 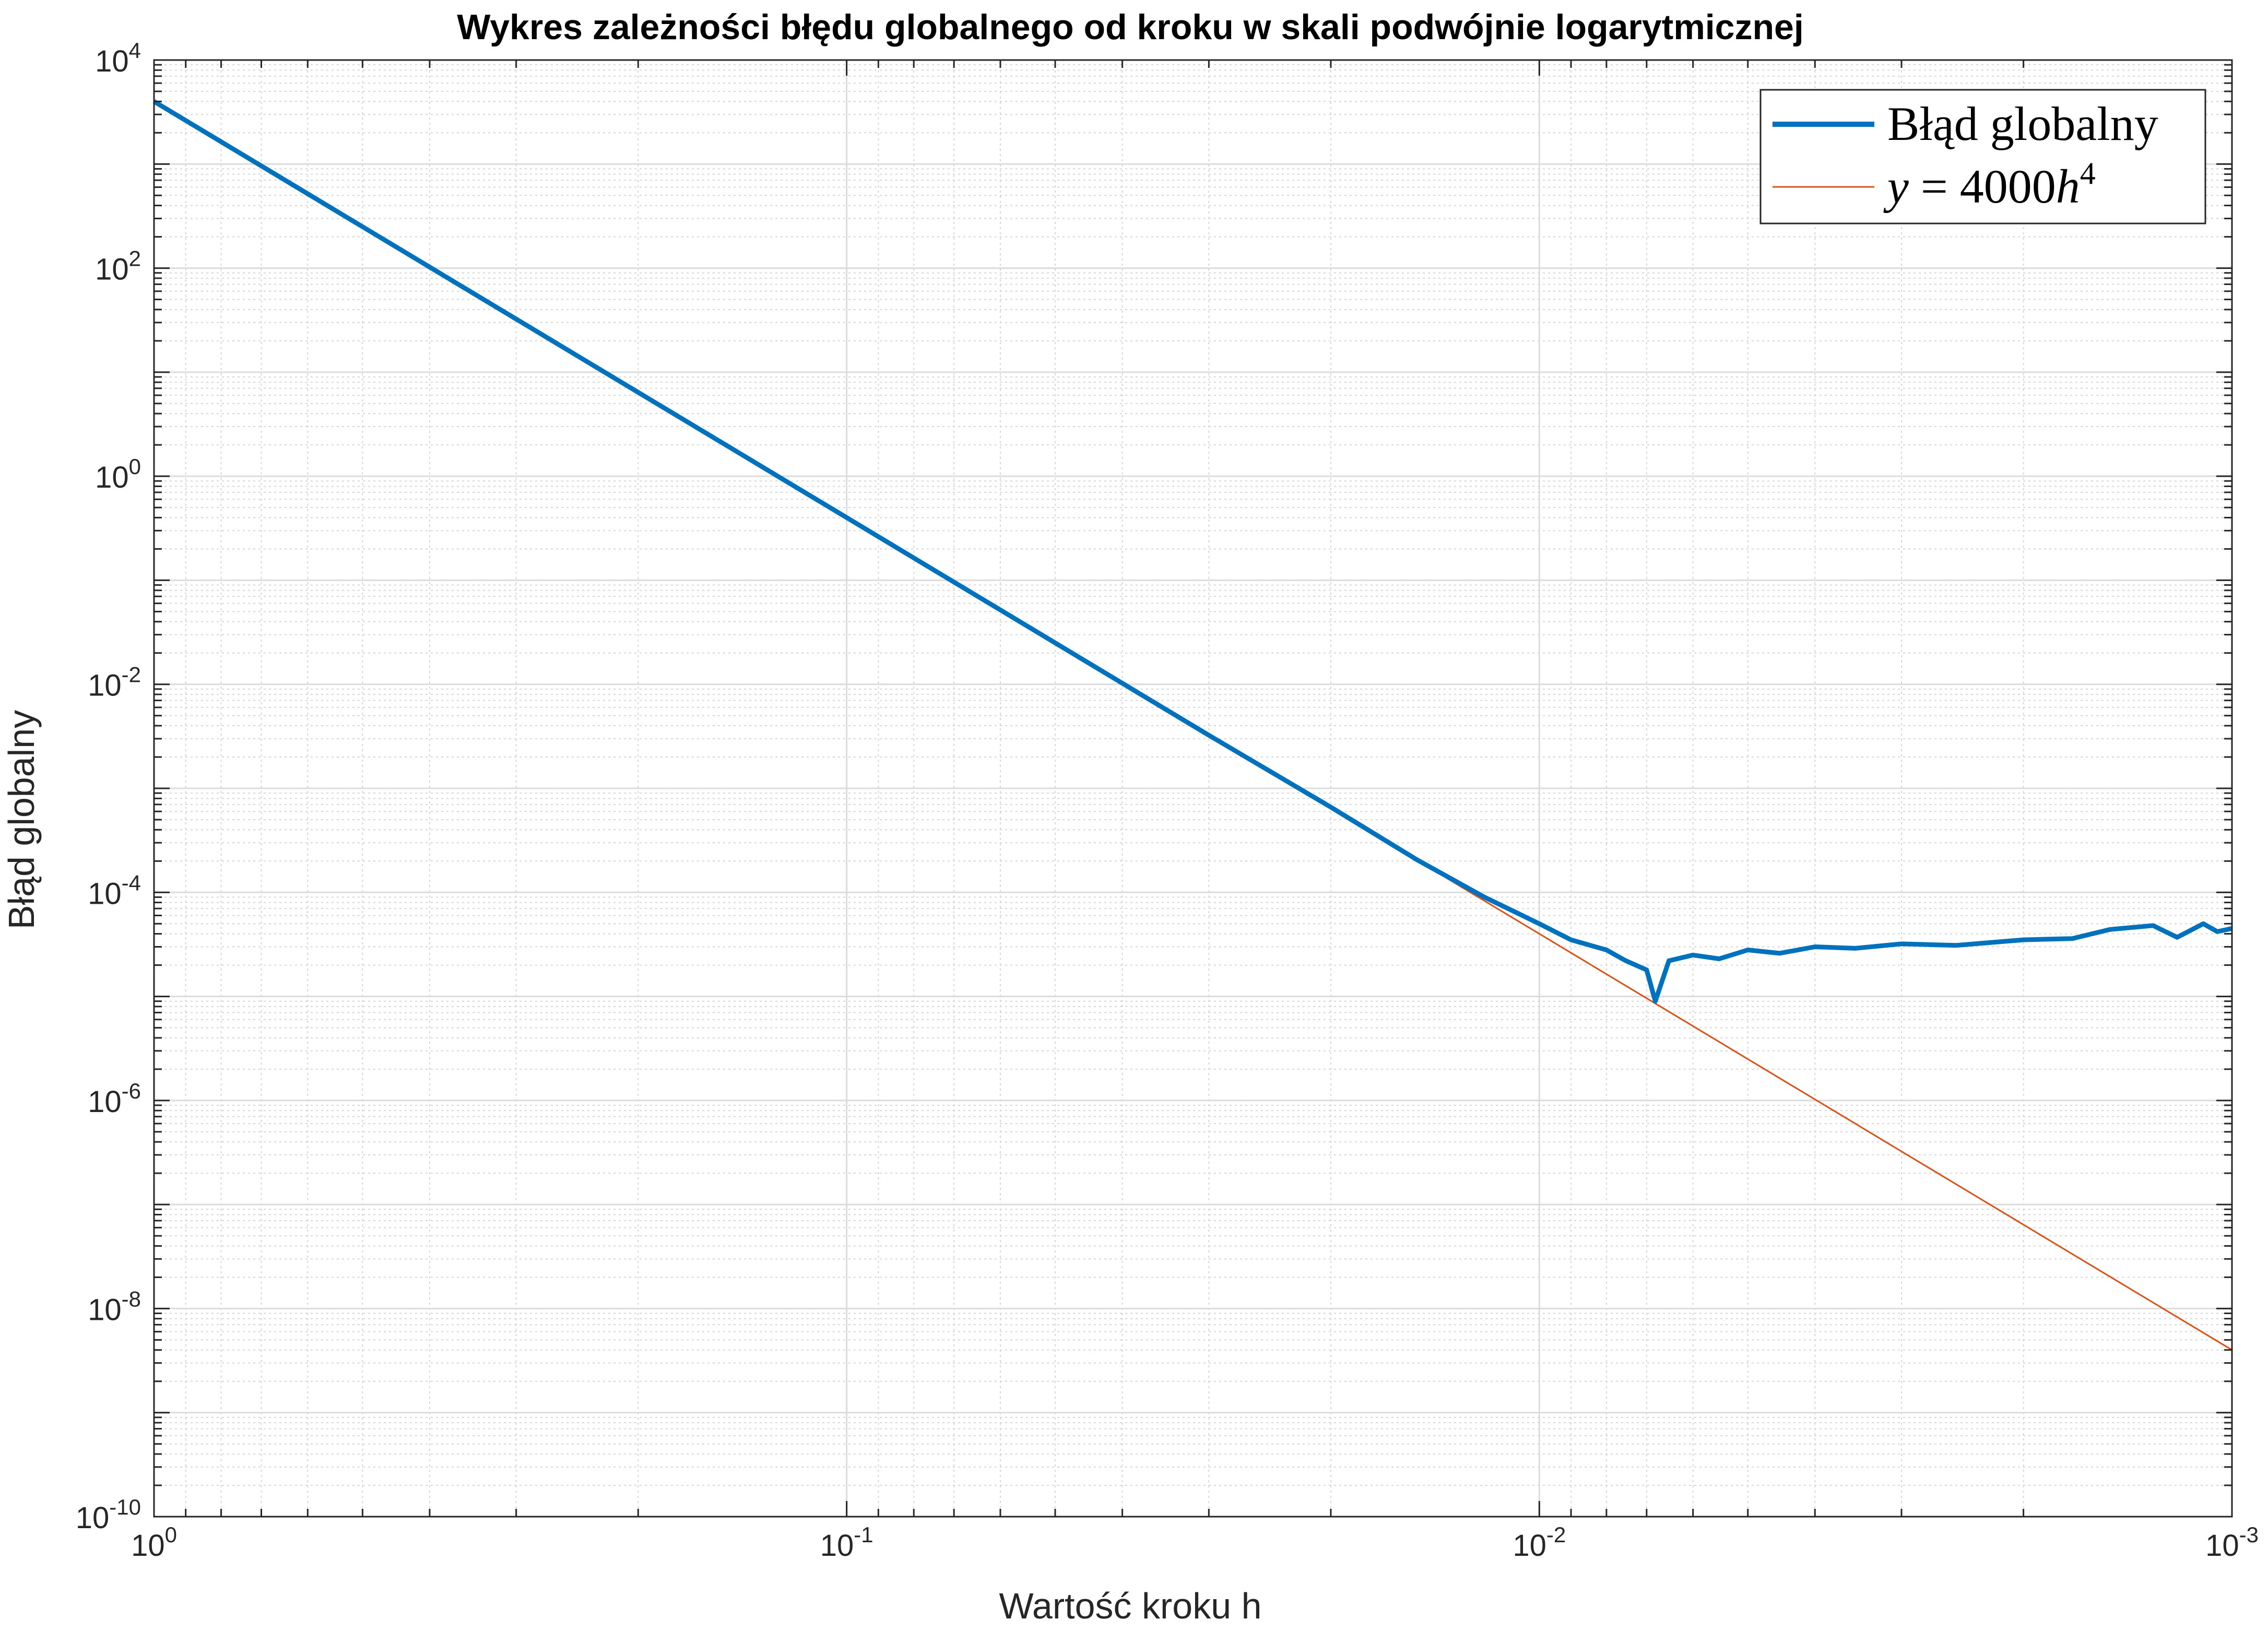 What do you see at coordinates (21, 819) in the screenshot?
I see `y-axis-label: Błąd globalny` at bounding box center [21, 819].